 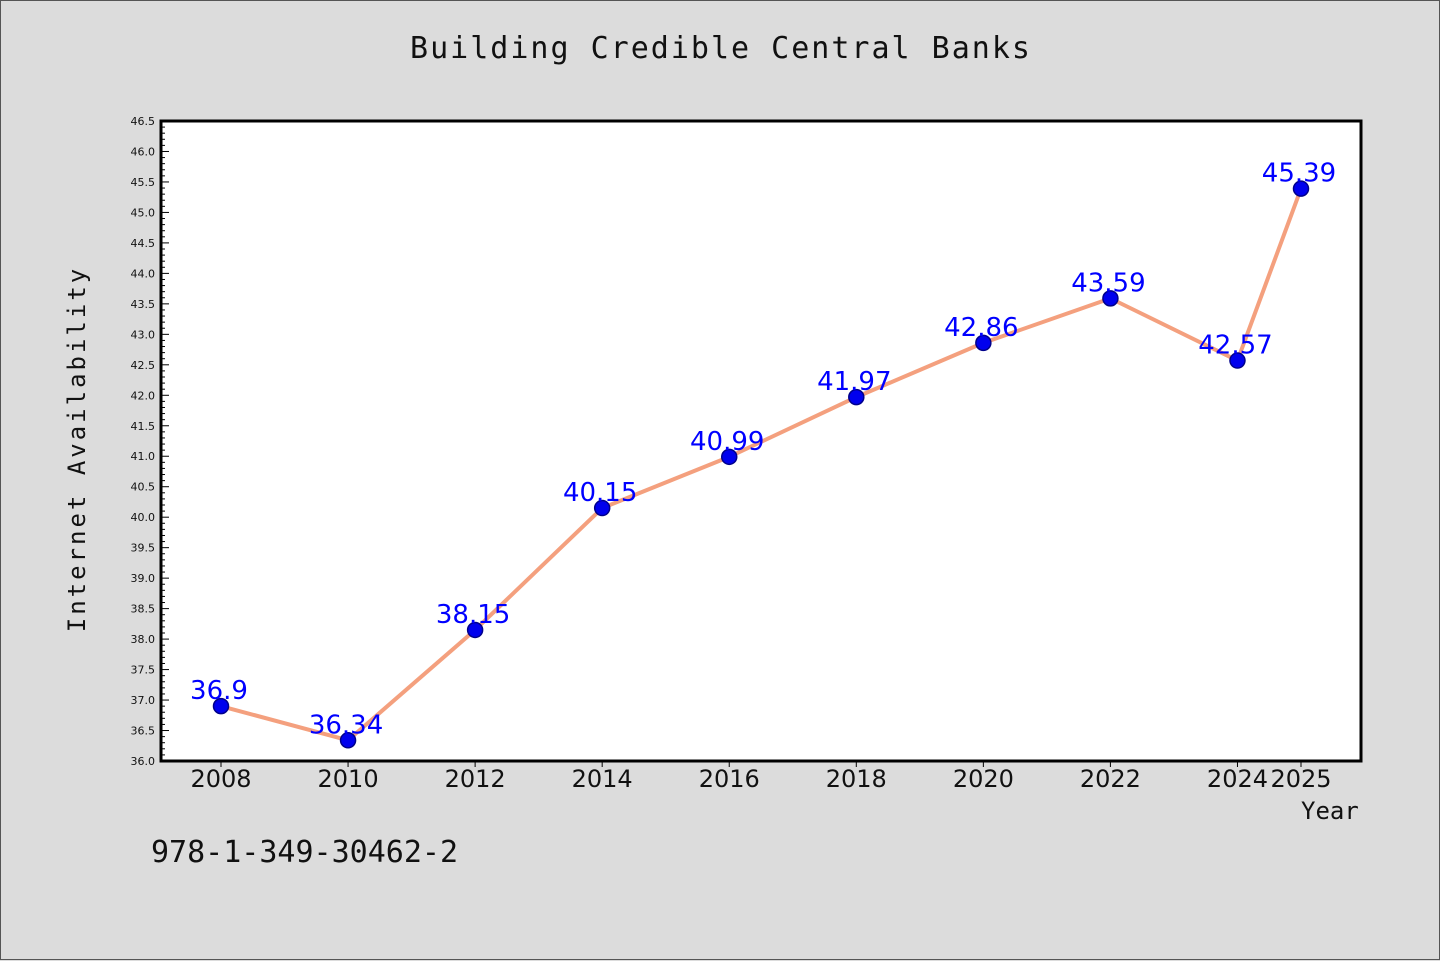 I want to click on y-tick-label: 37.5, so click(x=143, y=670).